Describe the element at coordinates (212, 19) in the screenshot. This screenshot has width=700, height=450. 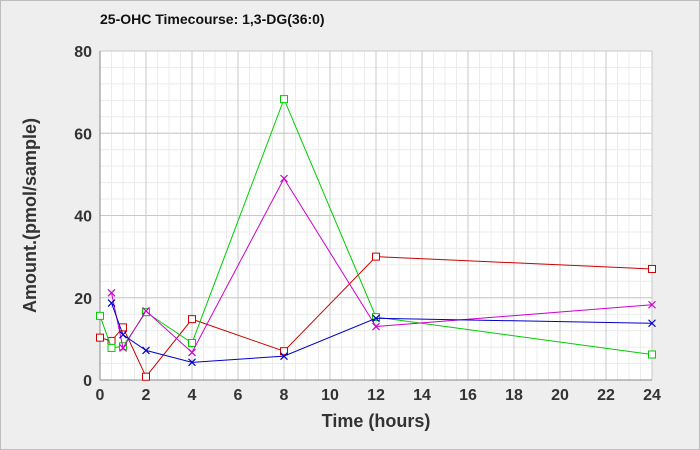
I see `chart-title: 25-OHC Timecourse: 1,3-DG(36:0)` at that location.